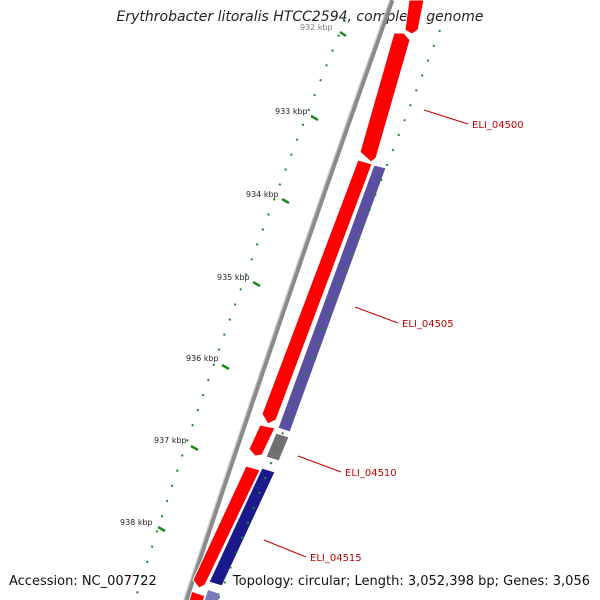 This screenshot has width=600, height=600. Describe the element at coordinates (371, 473) in the screenshot. I see `gene-label-eli-04510: ELI_04510` at that location.